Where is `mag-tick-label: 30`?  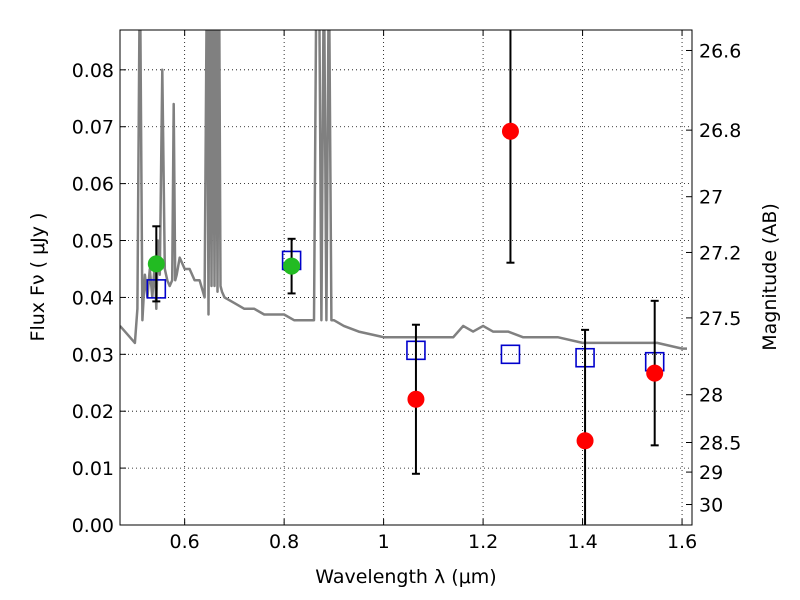
mag-tick-label: 30 is located at coordinates (711, 506).